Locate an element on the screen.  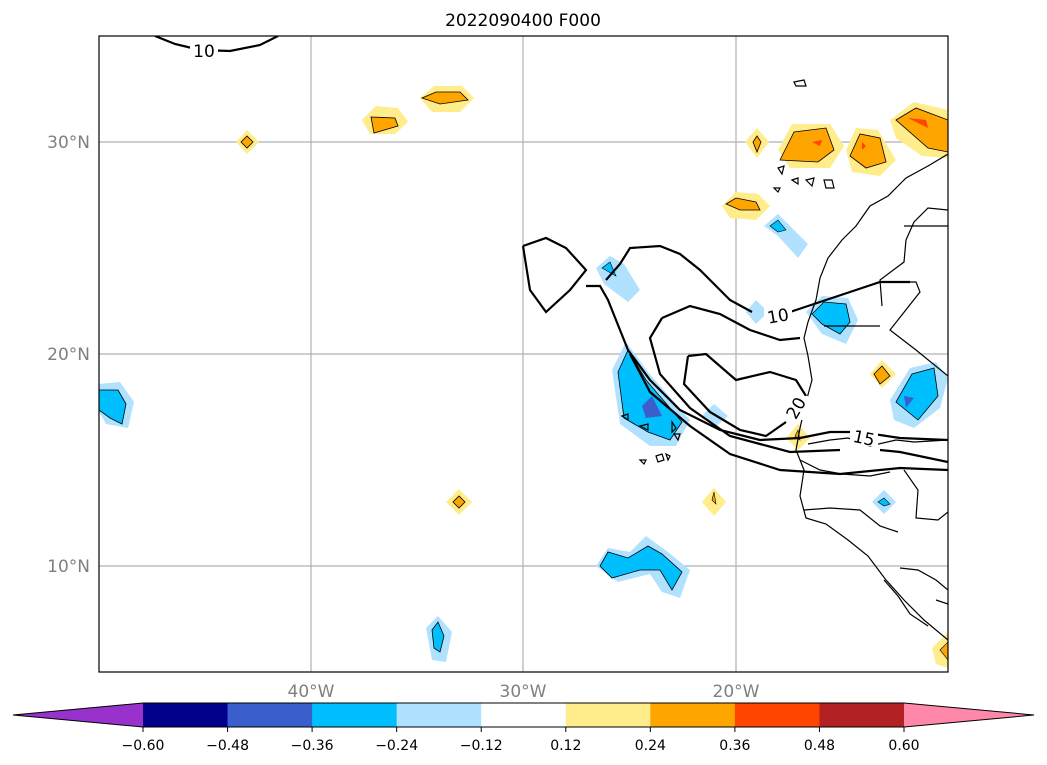
colorbar-extend-min is located at coordinates (78, 715).